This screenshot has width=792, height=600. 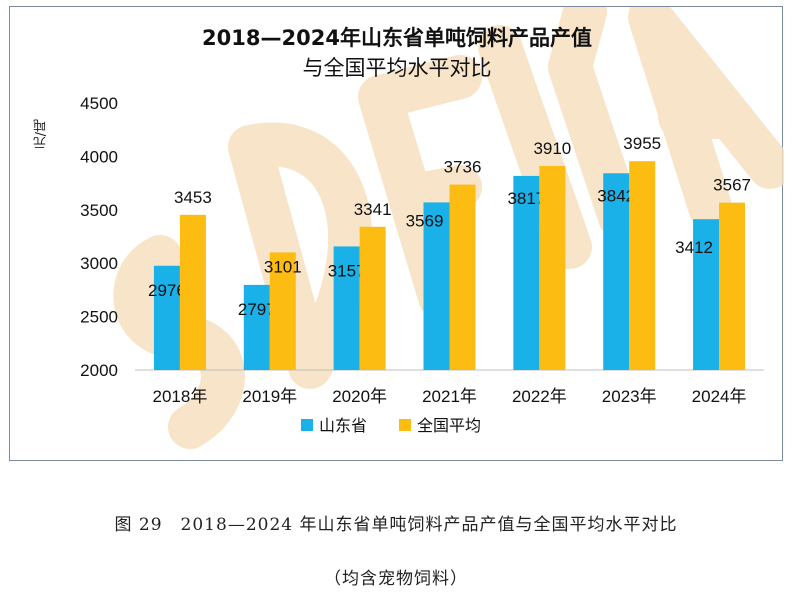 I want to click on data-label: 3567, so click(x=732, y=185).